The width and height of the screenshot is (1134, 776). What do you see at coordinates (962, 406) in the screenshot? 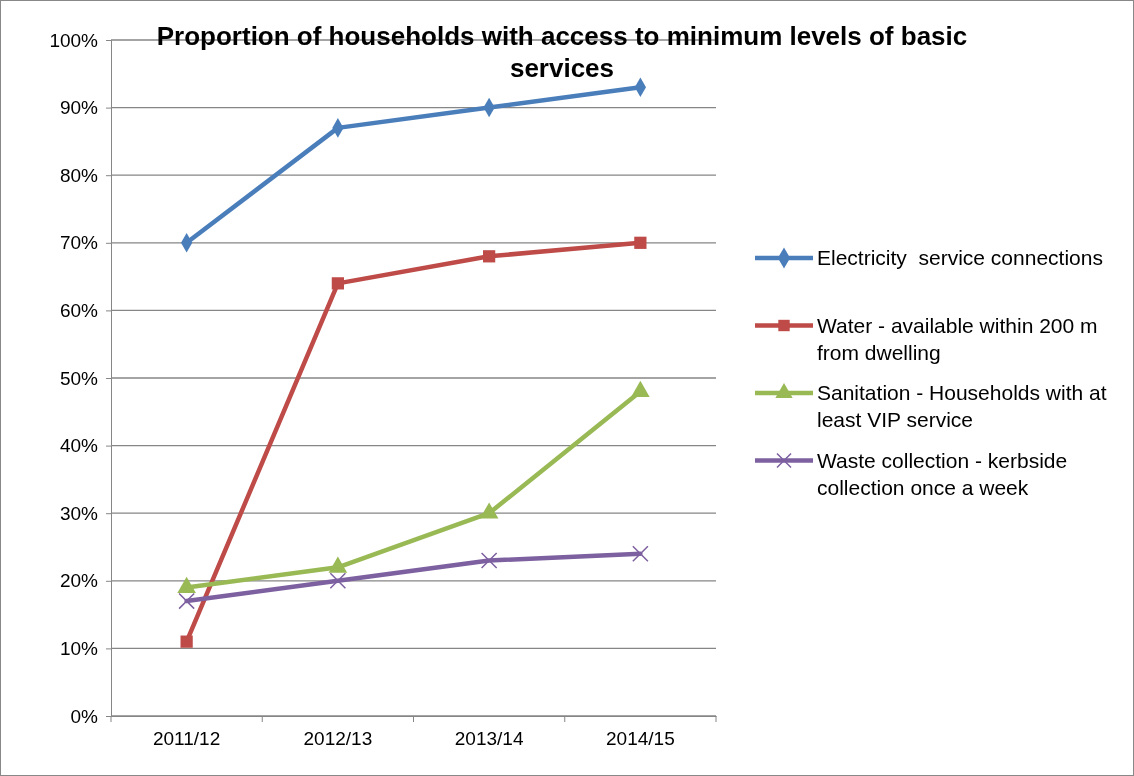
I see `legend-label: Sanitation - Households with at least VIP service` at bounding box center [962, 406].